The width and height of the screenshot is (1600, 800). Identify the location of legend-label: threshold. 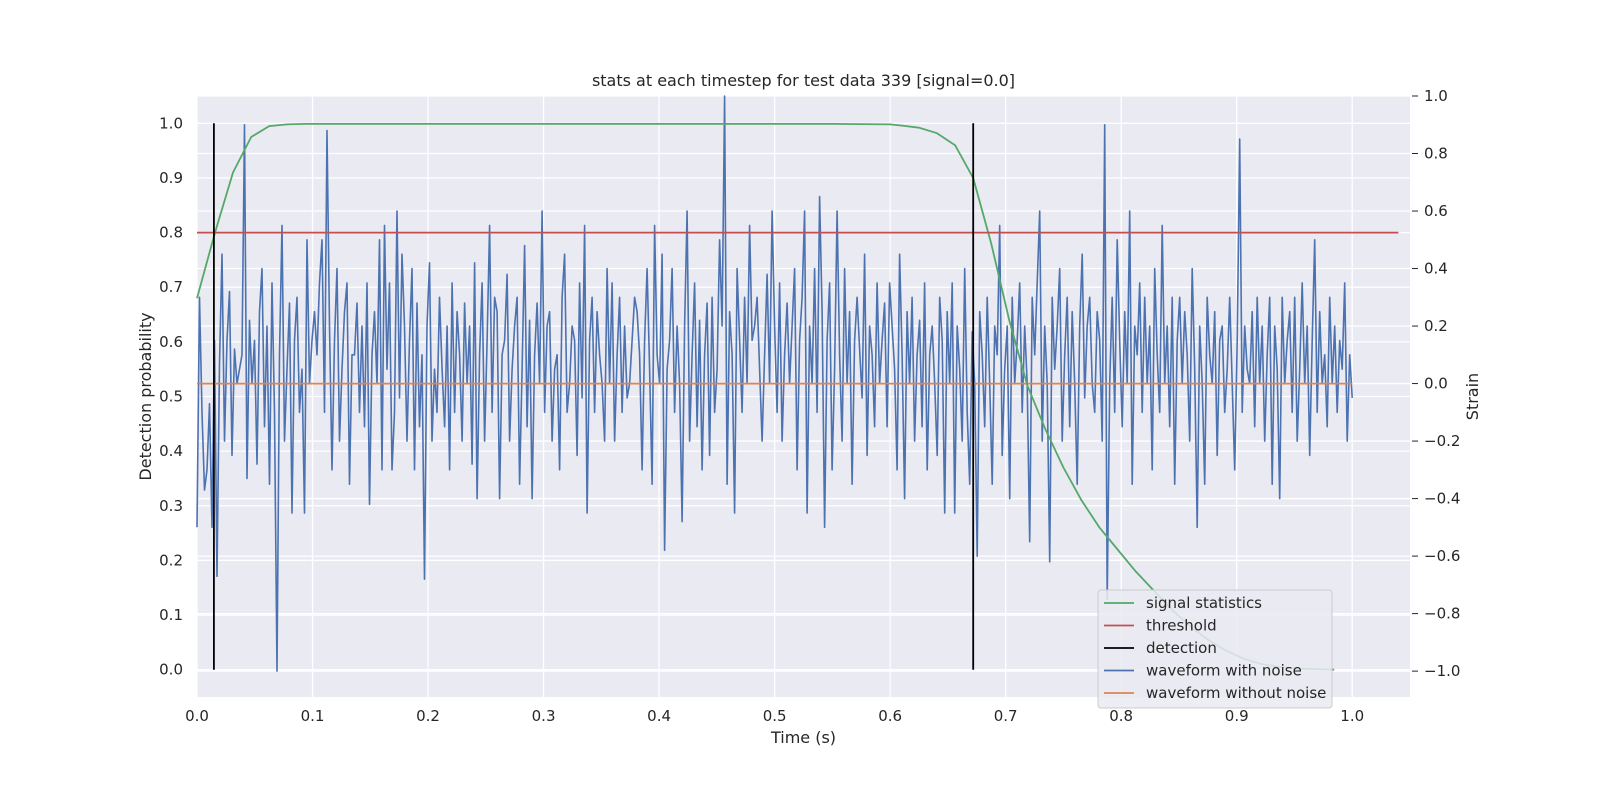
(1181, 626).